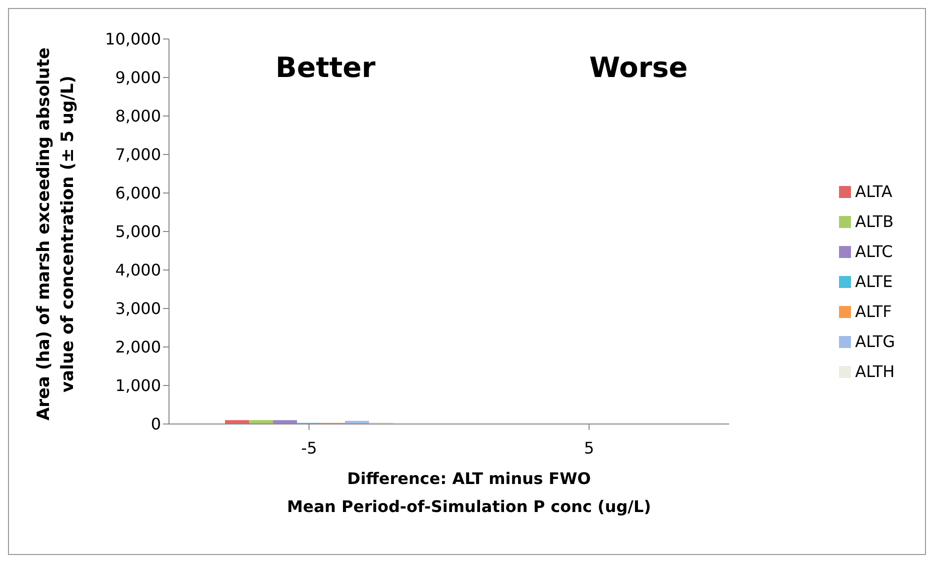 The image size is (934, 561). What do you see at coordinates (138, 154) in the screenshot?
I see `y-tick-label: 7,000` at bounding box center [138, 154].